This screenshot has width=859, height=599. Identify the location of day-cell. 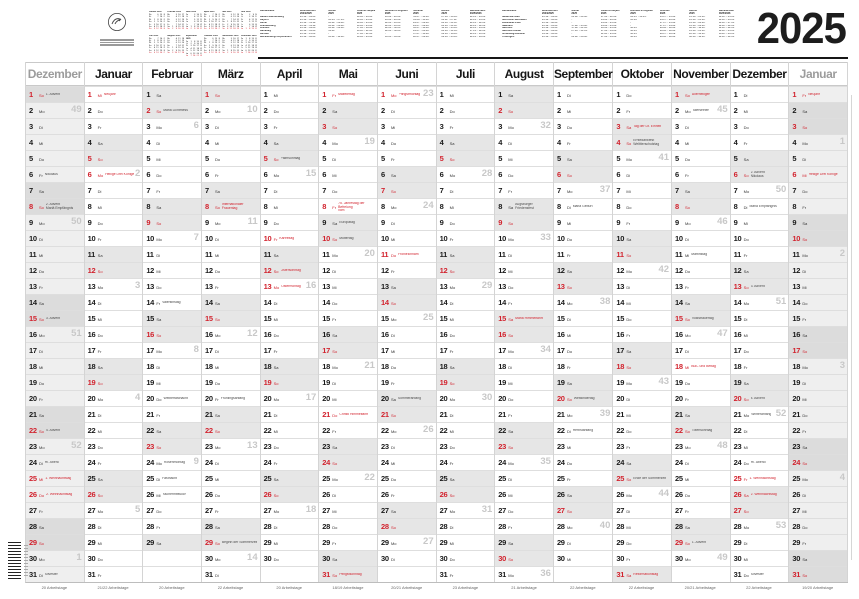
(583, 574).